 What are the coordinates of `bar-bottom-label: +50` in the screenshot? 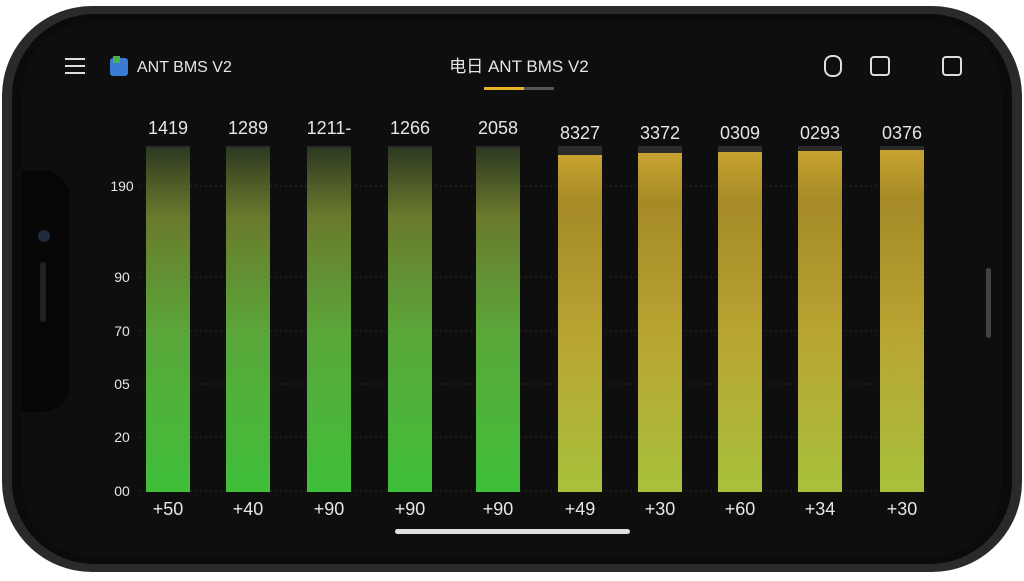 It's located at (168, 509).